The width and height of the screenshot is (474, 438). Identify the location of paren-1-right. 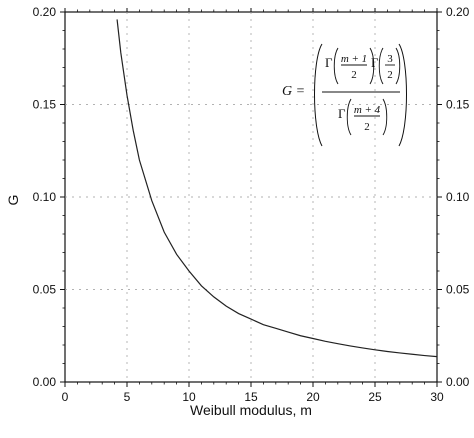
(372, 66).